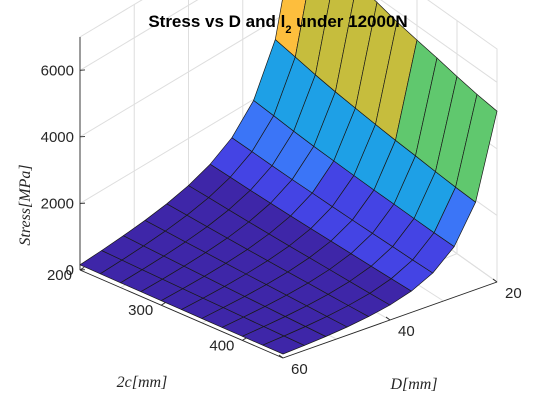 The height and width of the screenshot is (413, 551). Describe the element at coordinates (406, 331) in the screenshot. I see `x-tick-label: 40` at that location.